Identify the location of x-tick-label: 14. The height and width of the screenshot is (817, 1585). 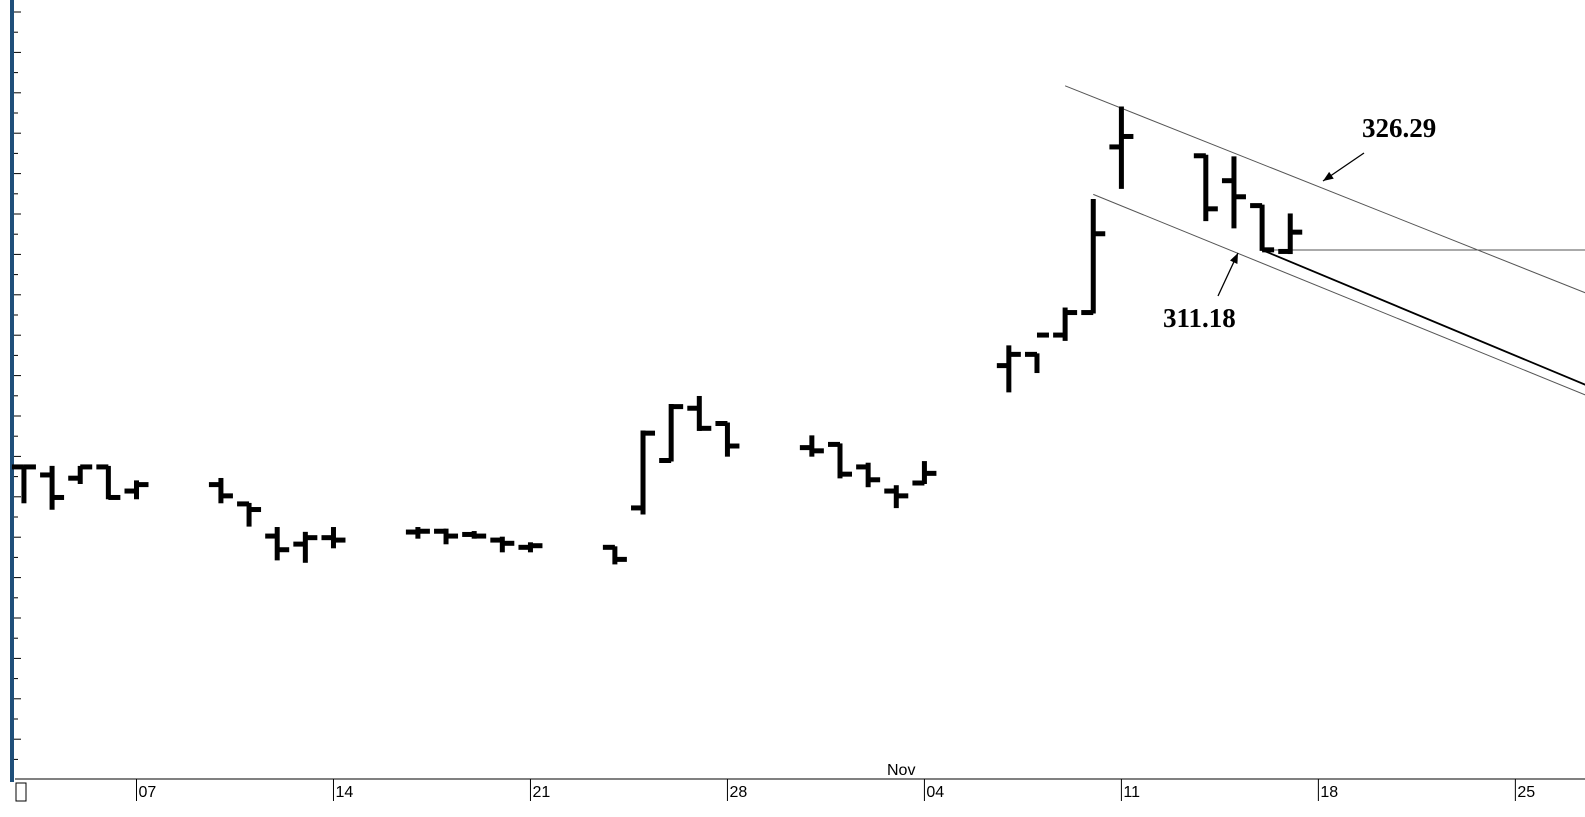
(344, 792).